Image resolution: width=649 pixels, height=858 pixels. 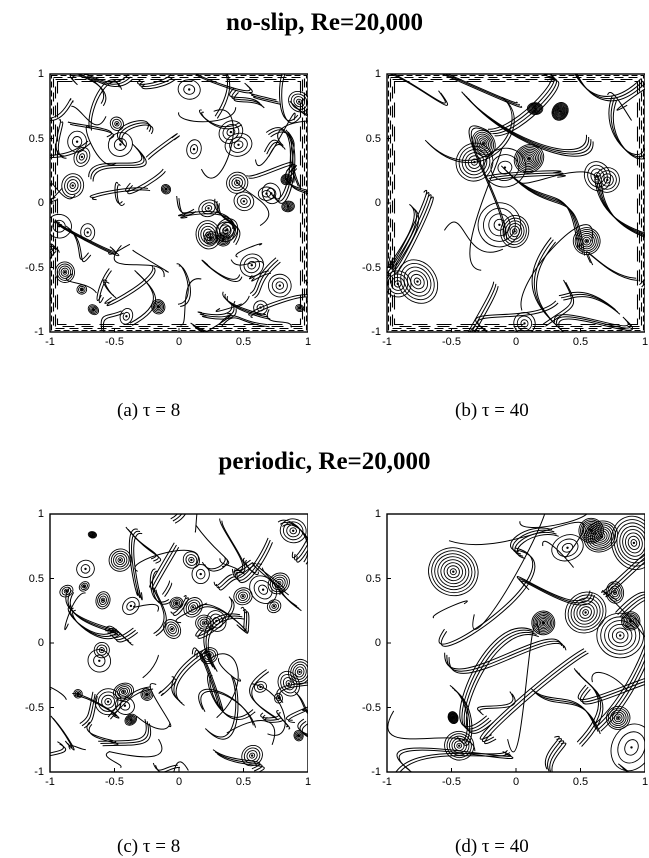 I want to click on vortex-field-d, so click(x=516, y=643).